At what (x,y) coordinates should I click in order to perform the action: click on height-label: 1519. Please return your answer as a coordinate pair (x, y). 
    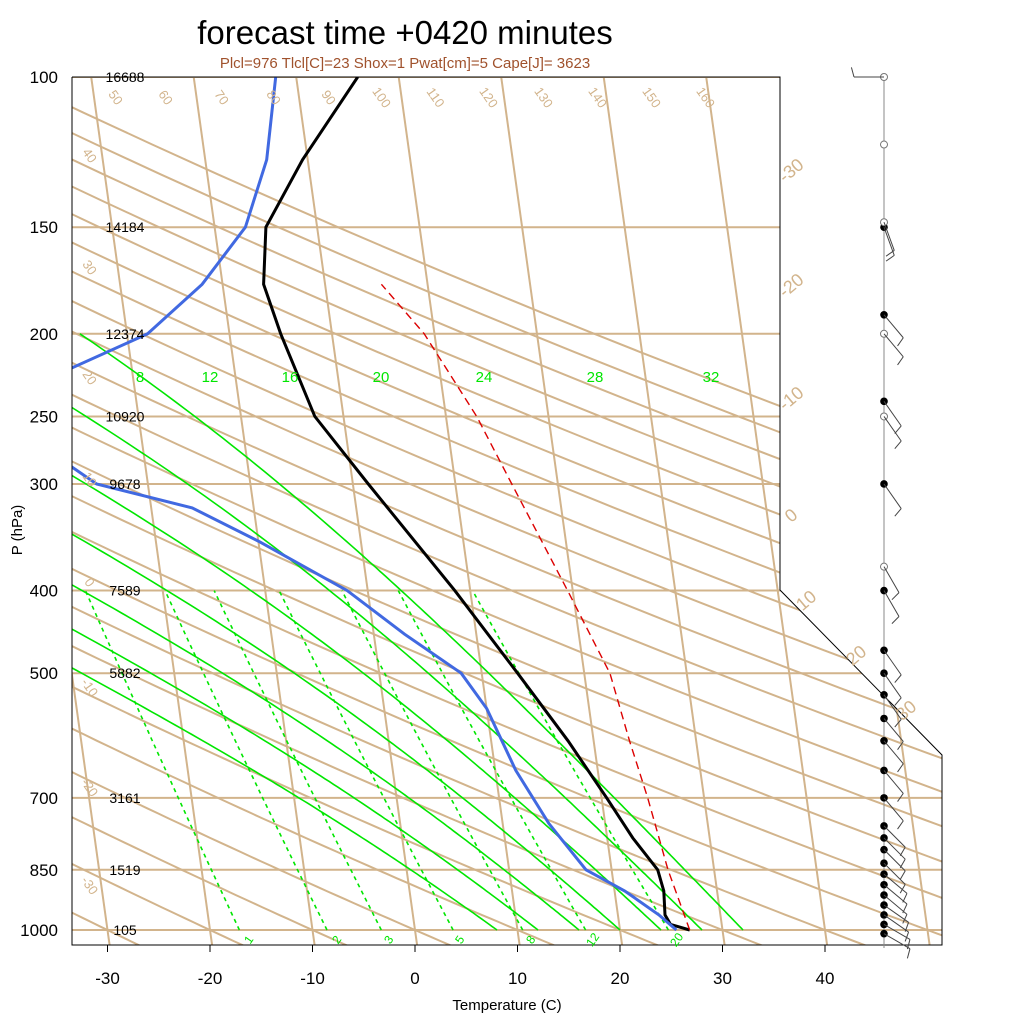
    Looking at the image, I should click on (124, 870).